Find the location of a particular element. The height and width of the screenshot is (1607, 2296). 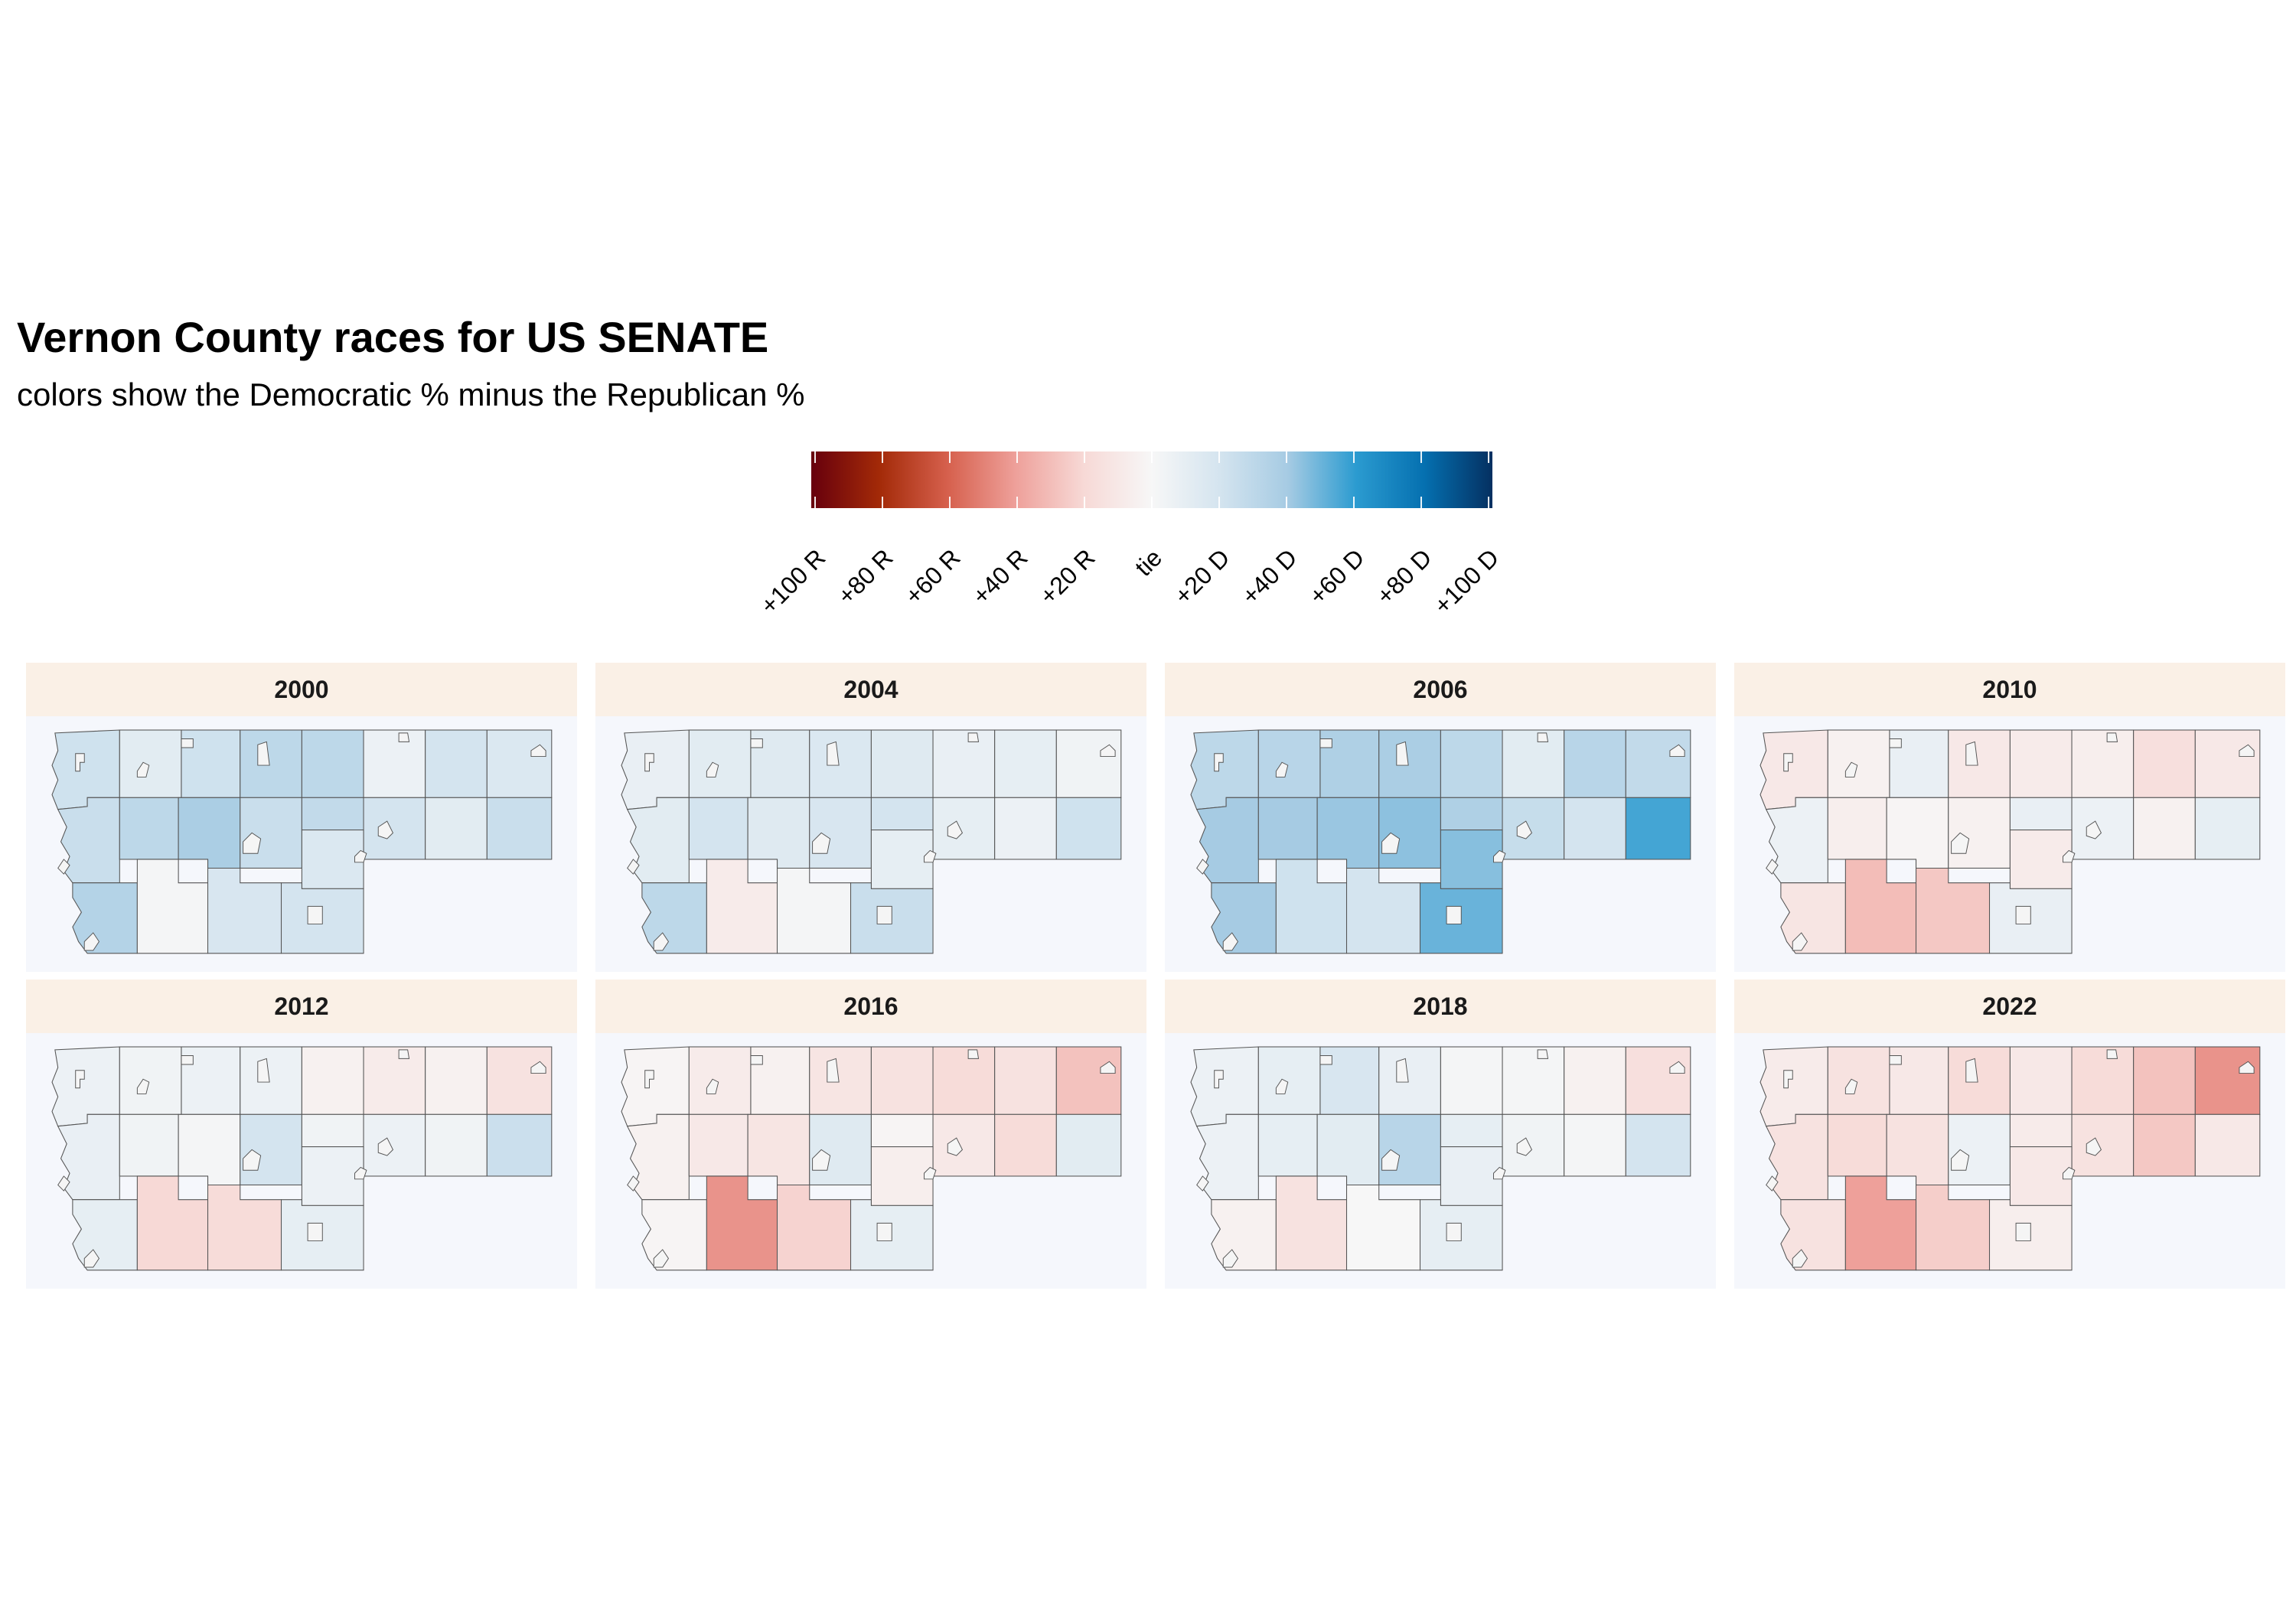

region-r4 is located at coordinates (1979, 763).